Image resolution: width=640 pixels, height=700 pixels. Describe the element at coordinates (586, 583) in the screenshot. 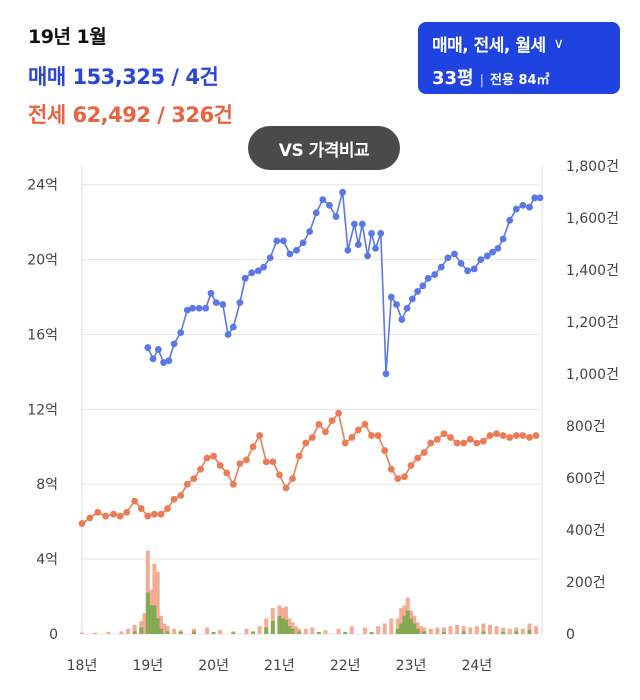

I see `y-right-tick-label: 200건` at that location.